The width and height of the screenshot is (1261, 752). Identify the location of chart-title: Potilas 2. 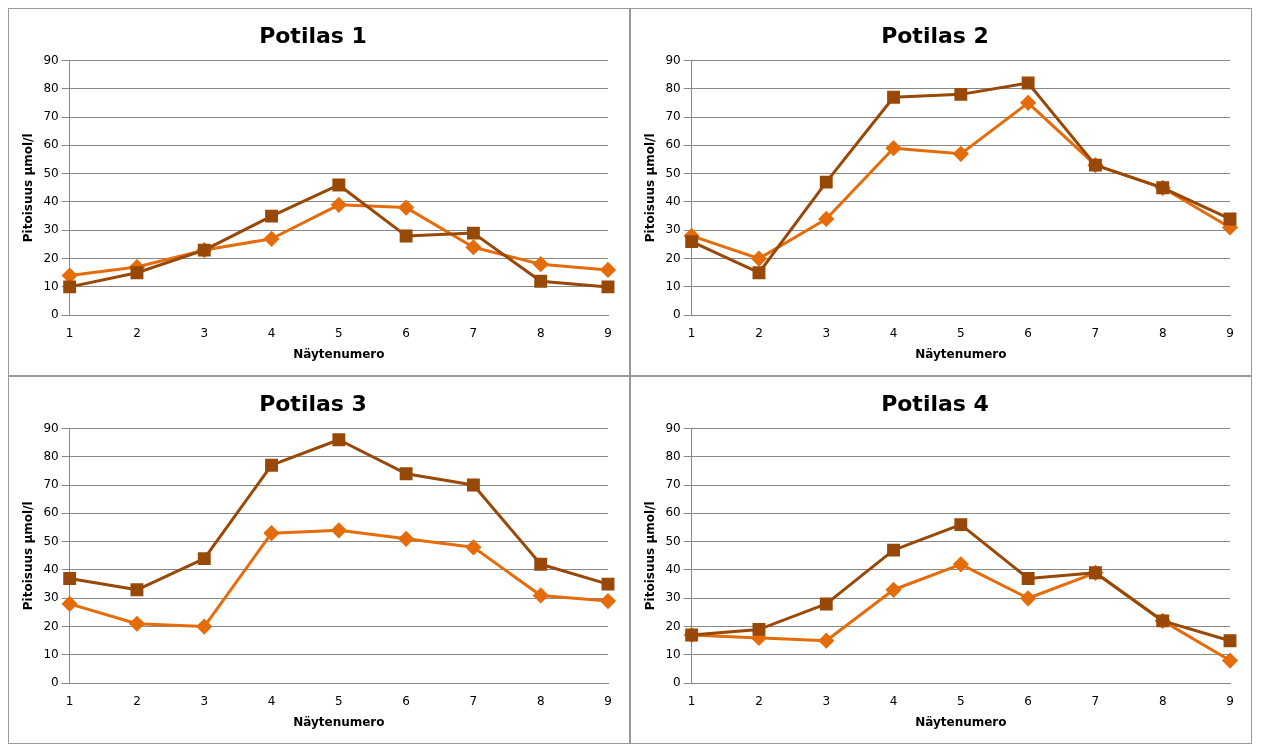
(935, 35).